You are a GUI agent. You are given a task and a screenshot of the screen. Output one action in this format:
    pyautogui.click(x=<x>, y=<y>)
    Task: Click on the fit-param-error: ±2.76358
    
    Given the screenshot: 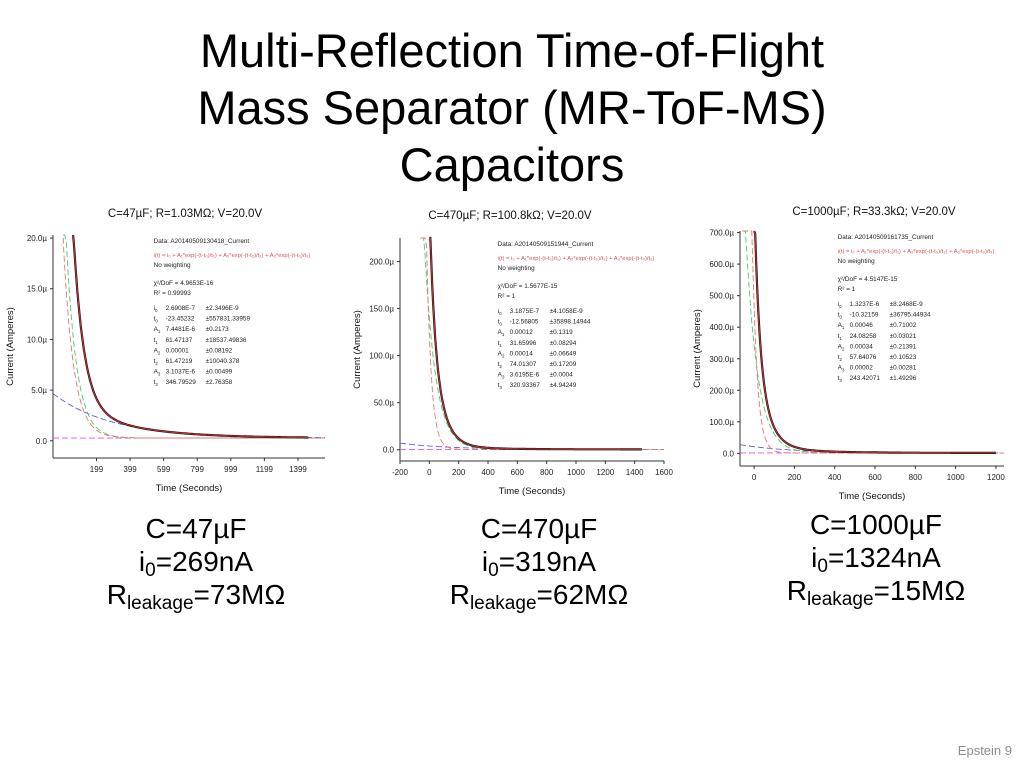 What is the action you would take?
    pyautogui.click(x=219, y=382)
    